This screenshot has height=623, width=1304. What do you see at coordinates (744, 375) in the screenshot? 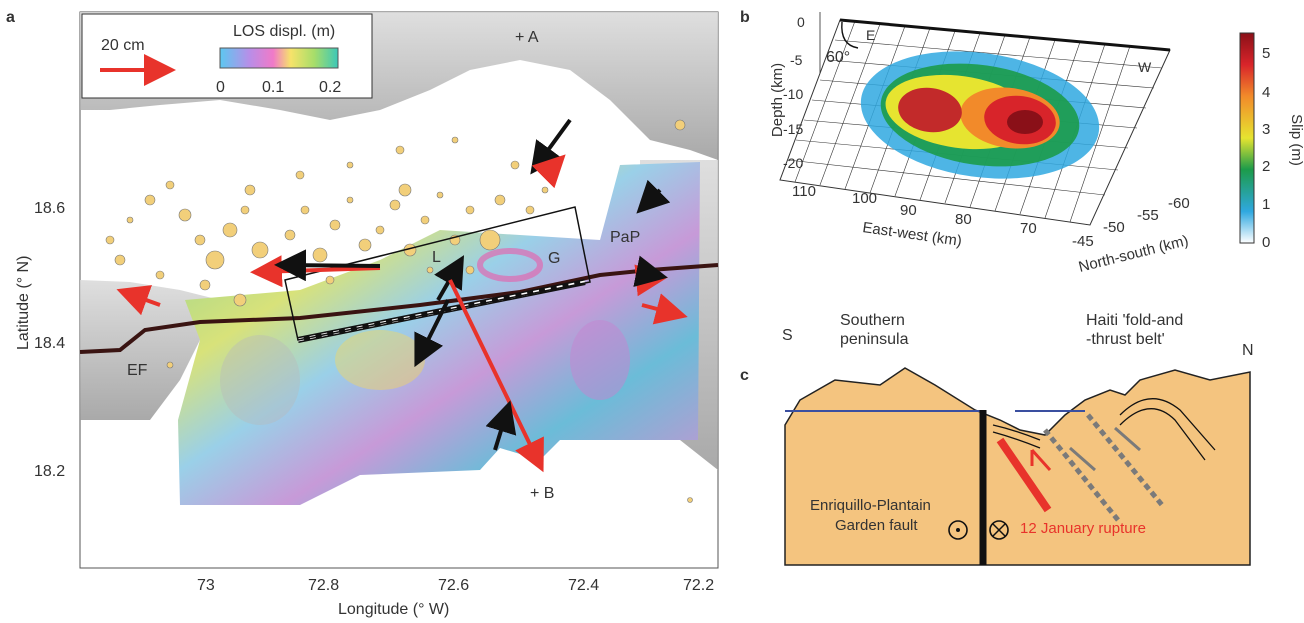
I see `panel-c-letter: c` at bounding box center [744, 375].